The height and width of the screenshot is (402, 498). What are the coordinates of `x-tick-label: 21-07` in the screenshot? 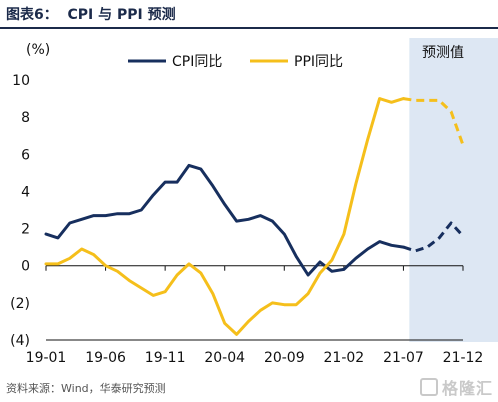 It's located at (403, 358).